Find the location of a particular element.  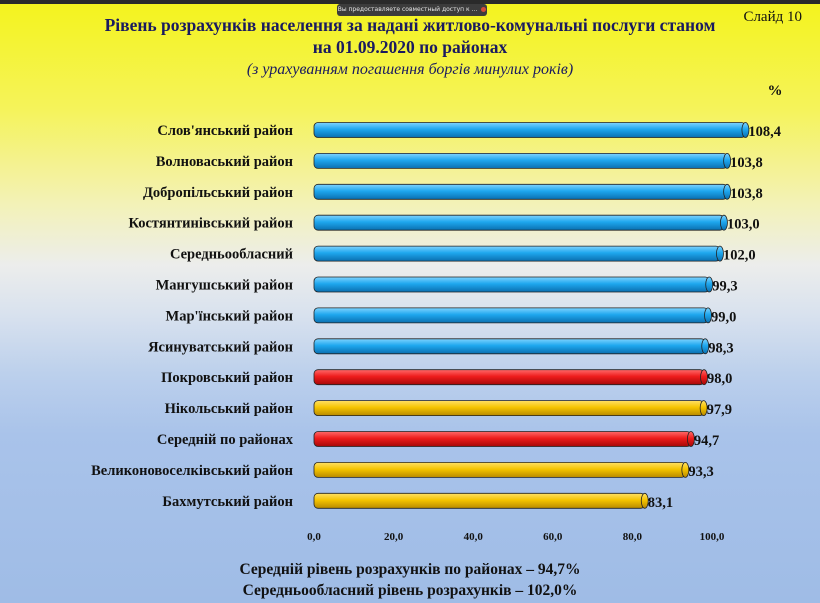

category-label: Середньообласний is located at coordinates (231, 255).